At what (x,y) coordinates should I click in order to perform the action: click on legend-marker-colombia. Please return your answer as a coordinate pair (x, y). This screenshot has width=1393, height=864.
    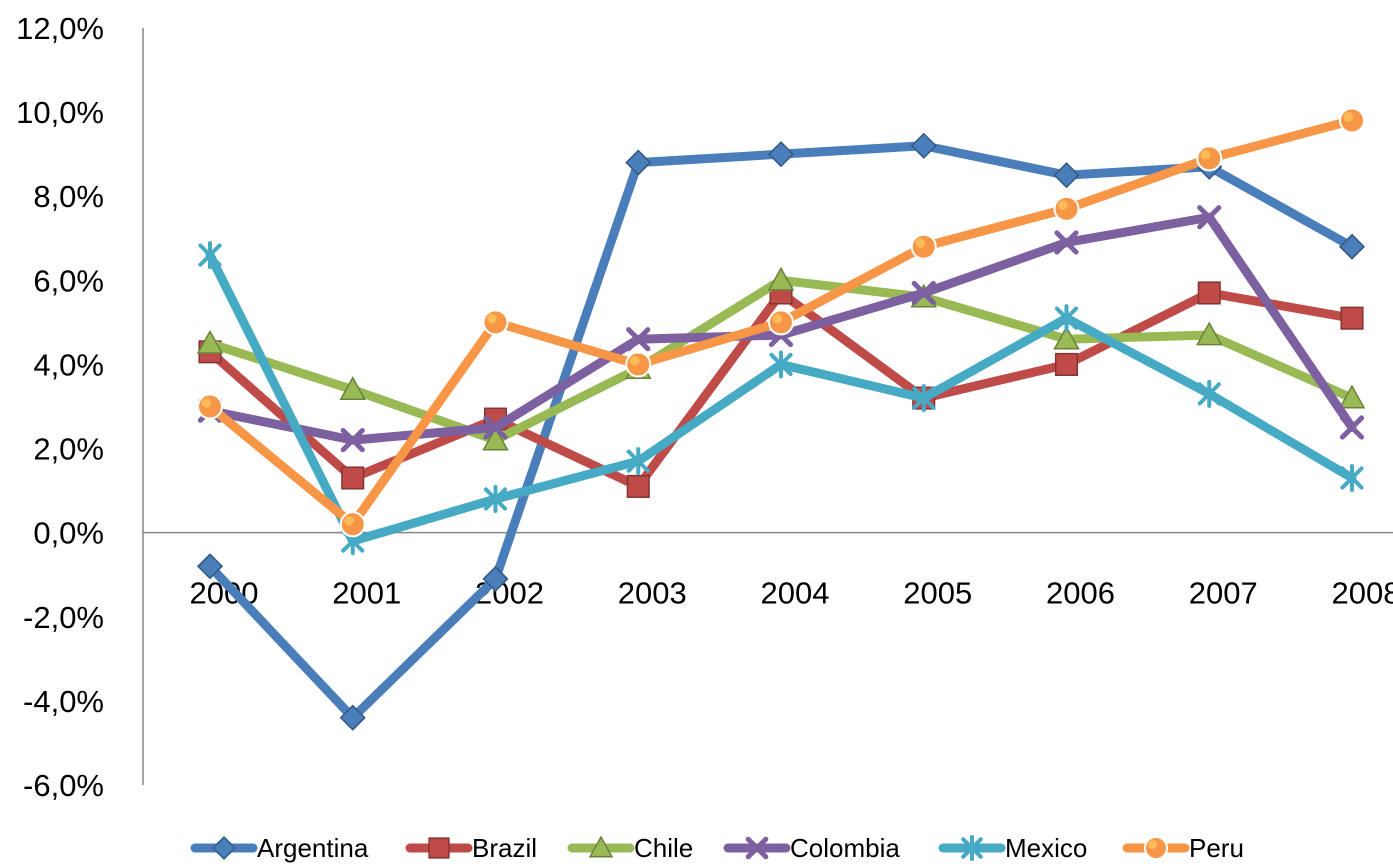
    Looking at the image, I should click on (757, 848).